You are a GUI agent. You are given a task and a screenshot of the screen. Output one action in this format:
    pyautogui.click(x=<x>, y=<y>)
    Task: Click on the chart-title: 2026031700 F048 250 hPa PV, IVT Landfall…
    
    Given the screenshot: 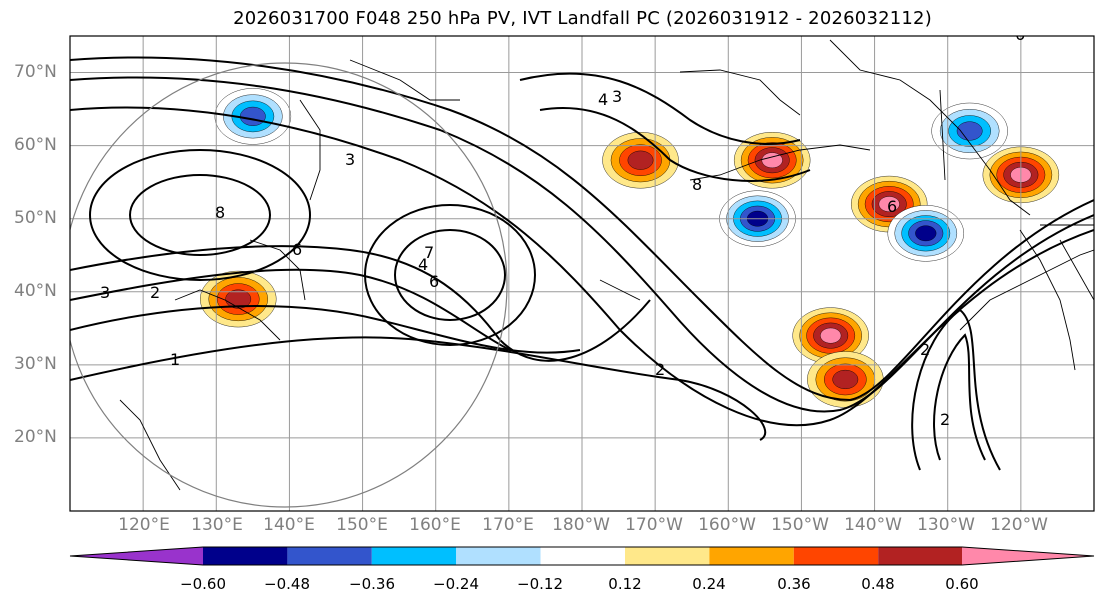 What is the action you would take?
    pyautogui.click(x=582, y=18)
    